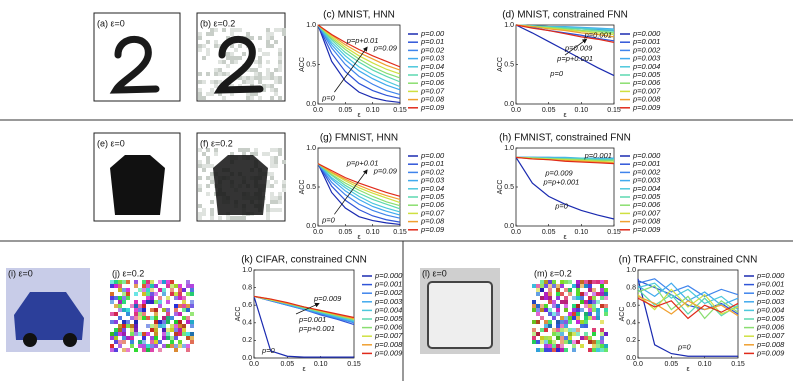  I want to click on y-tick-label: 0.5, so click(311, 187).